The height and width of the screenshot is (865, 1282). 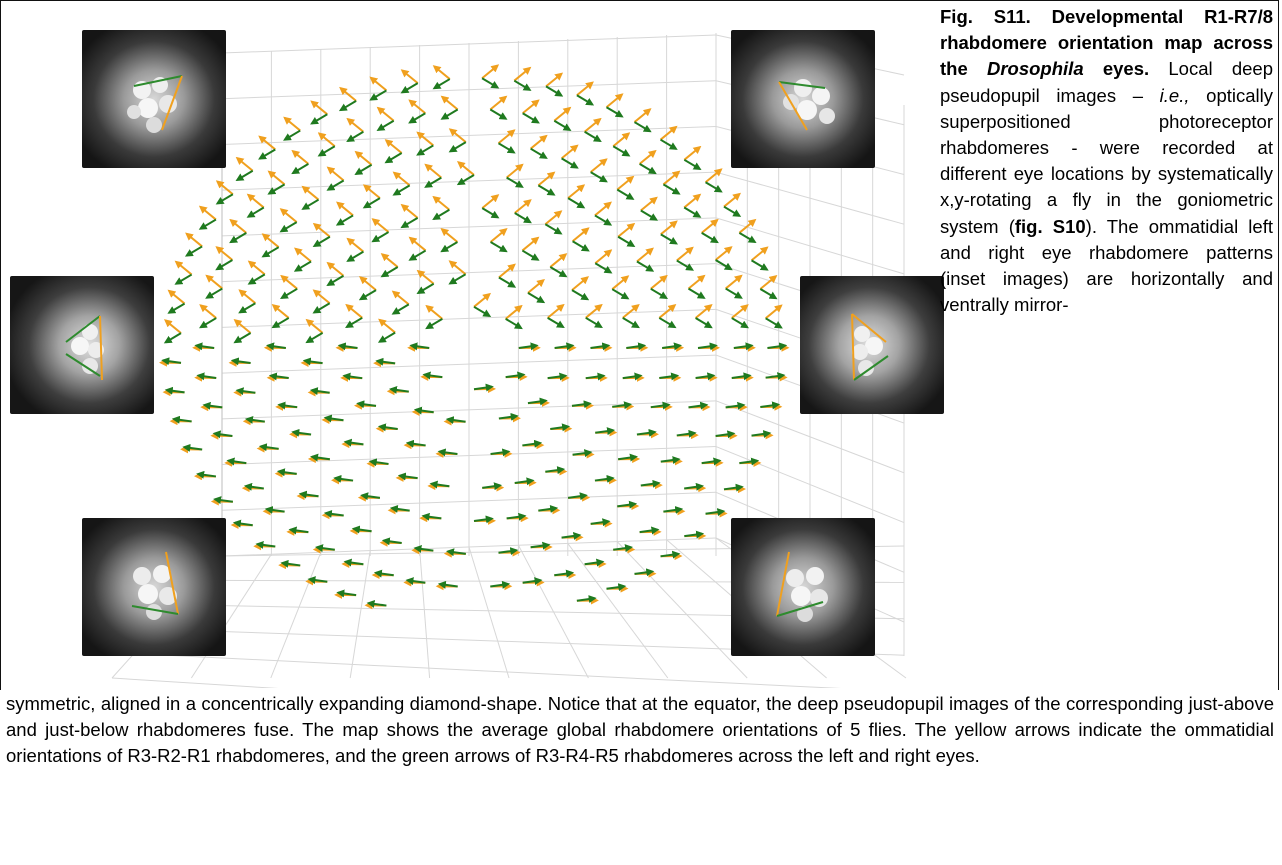 I want to click on inset-image-middle-left, so click(x=82, y=345).